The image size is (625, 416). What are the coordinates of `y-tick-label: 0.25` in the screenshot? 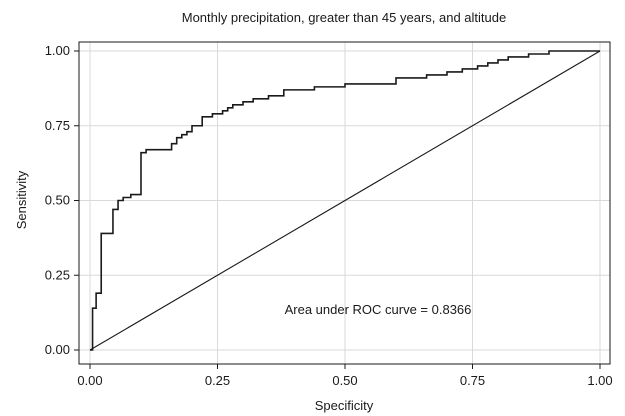 It's located at (57, 274).